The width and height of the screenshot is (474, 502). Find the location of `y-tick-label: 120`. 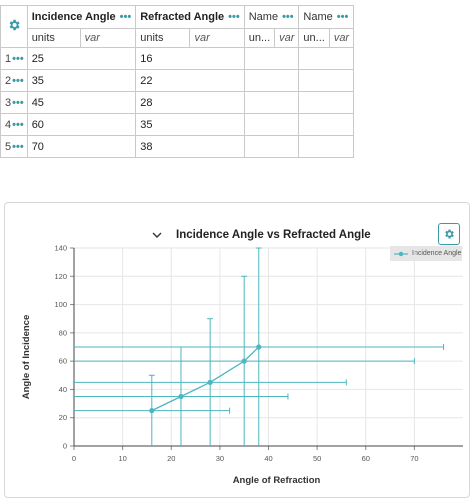

y-tick-label: 120 is located at coordinates (60, 276).